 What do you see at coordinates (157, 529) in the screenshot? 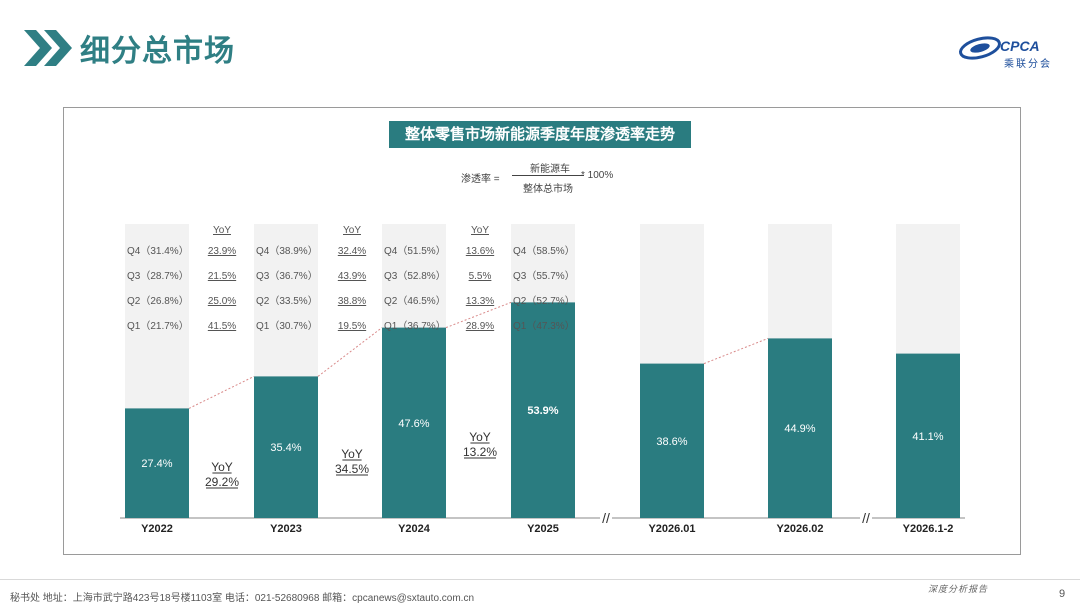
I see `x-tick-label: Y2022` at bounding box center [157, 529].